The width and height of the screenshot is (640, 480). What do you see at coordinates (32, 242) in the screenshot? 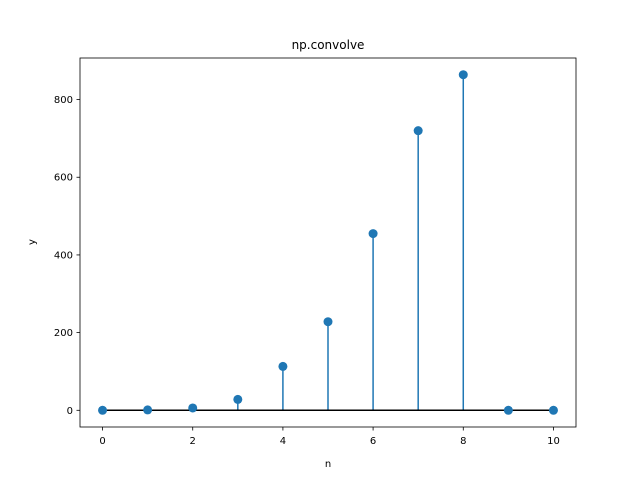
I see `y-axis-label: y` at bounding box center [32, 242].